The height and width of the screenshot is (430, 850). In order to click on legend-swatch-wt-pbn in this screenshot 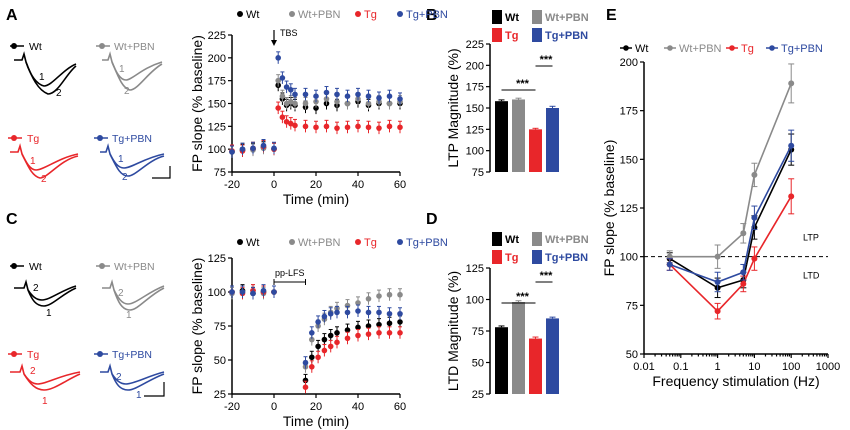, I will do `click(537, 239)`.